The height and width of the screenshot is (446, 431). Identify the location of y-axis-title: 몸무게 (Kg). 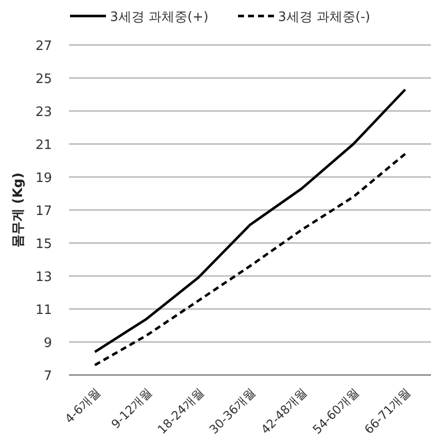
(18, 210).